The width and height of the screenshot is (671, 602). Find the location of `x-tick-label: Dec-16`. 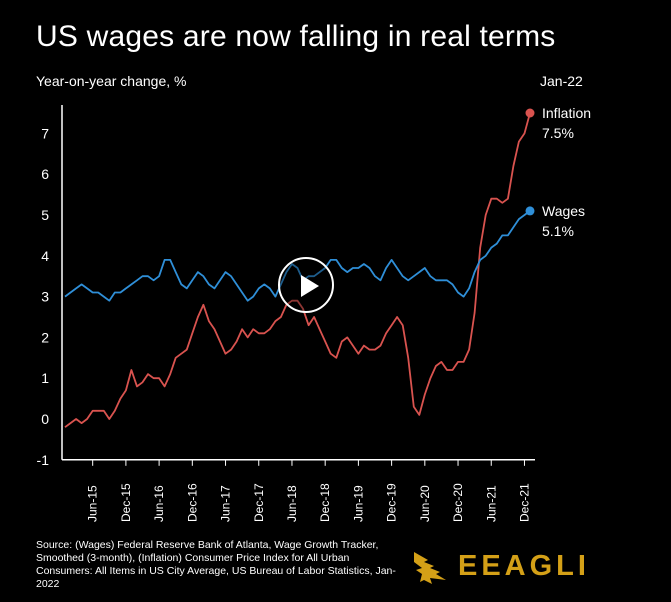

x-tick-label: Dec-16 is located at coordinates (192, 502).